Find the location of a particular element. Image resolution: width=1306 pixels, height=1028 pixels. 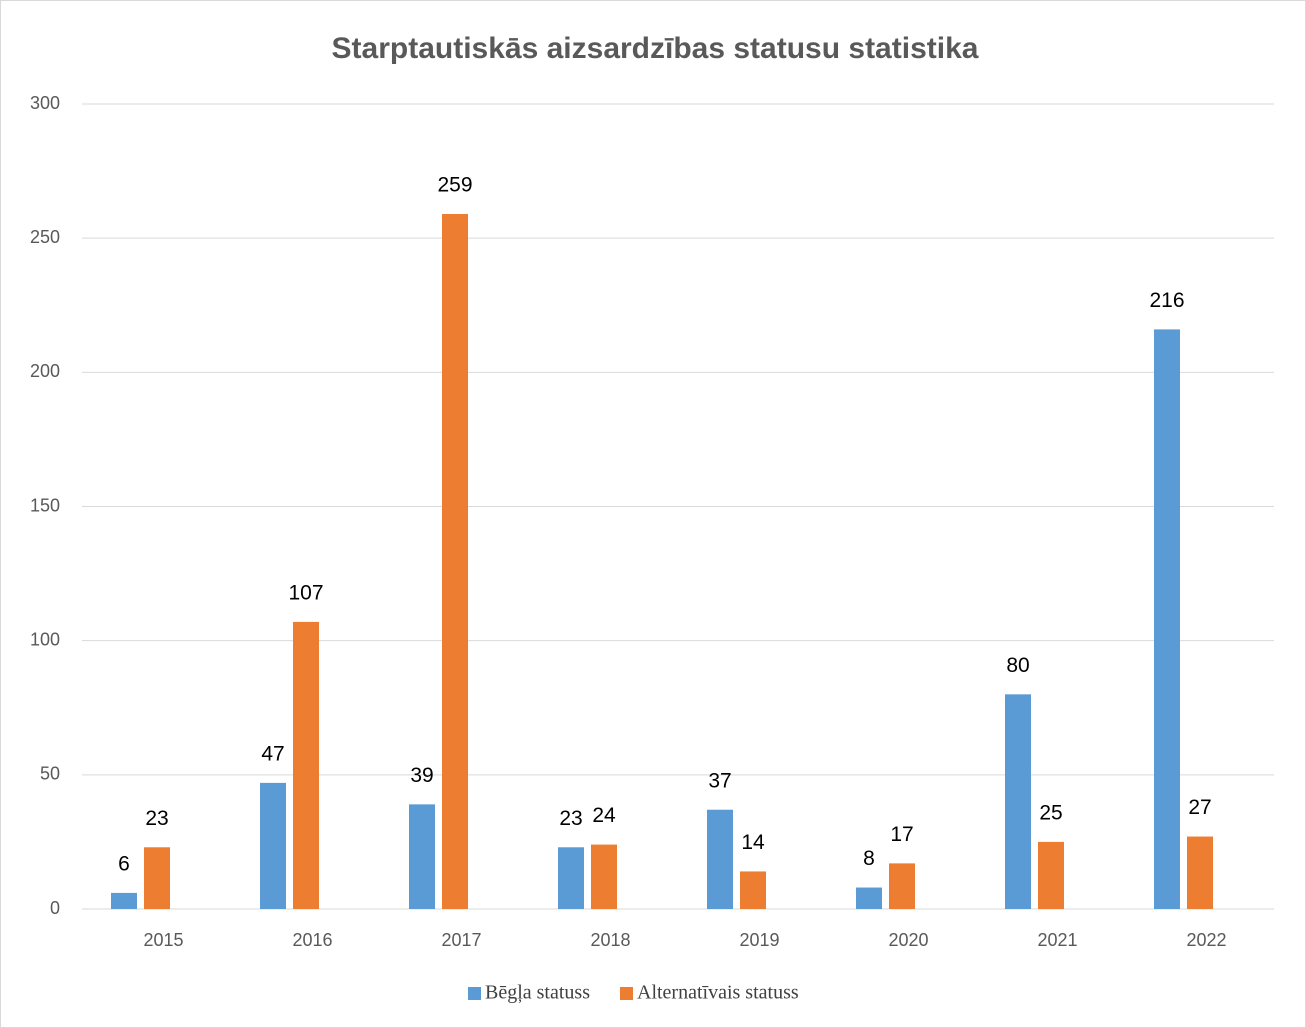

data-label: 14 is located at coordinates (753, 842).